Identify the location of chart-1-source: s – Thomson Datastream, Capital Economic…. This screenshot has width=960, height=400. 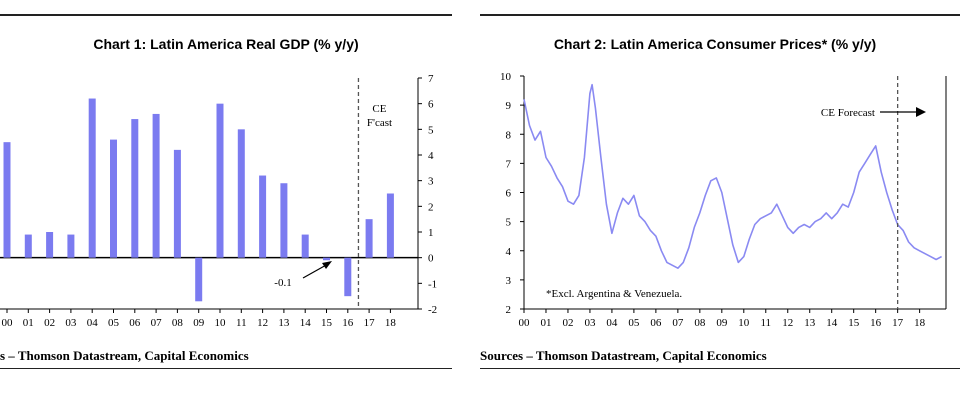
(124, 355).